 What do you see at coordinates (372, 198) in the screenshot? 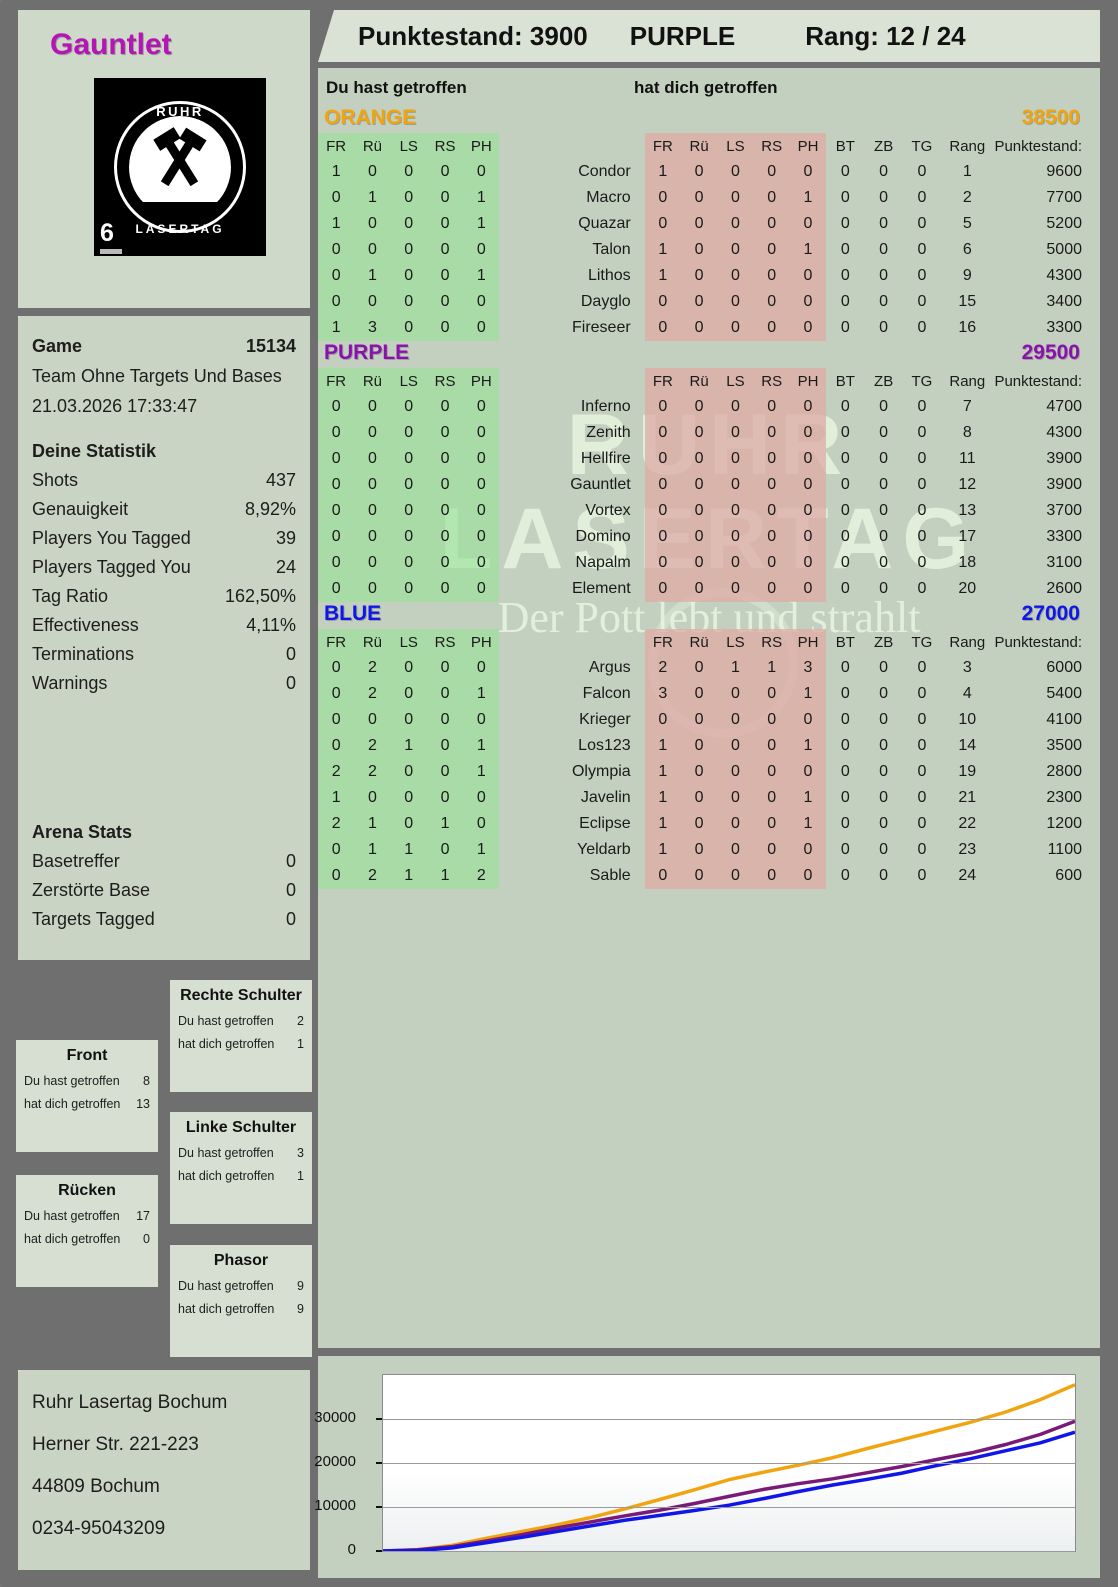
I see `cell-you: 1` at bounding box center [372, 198].